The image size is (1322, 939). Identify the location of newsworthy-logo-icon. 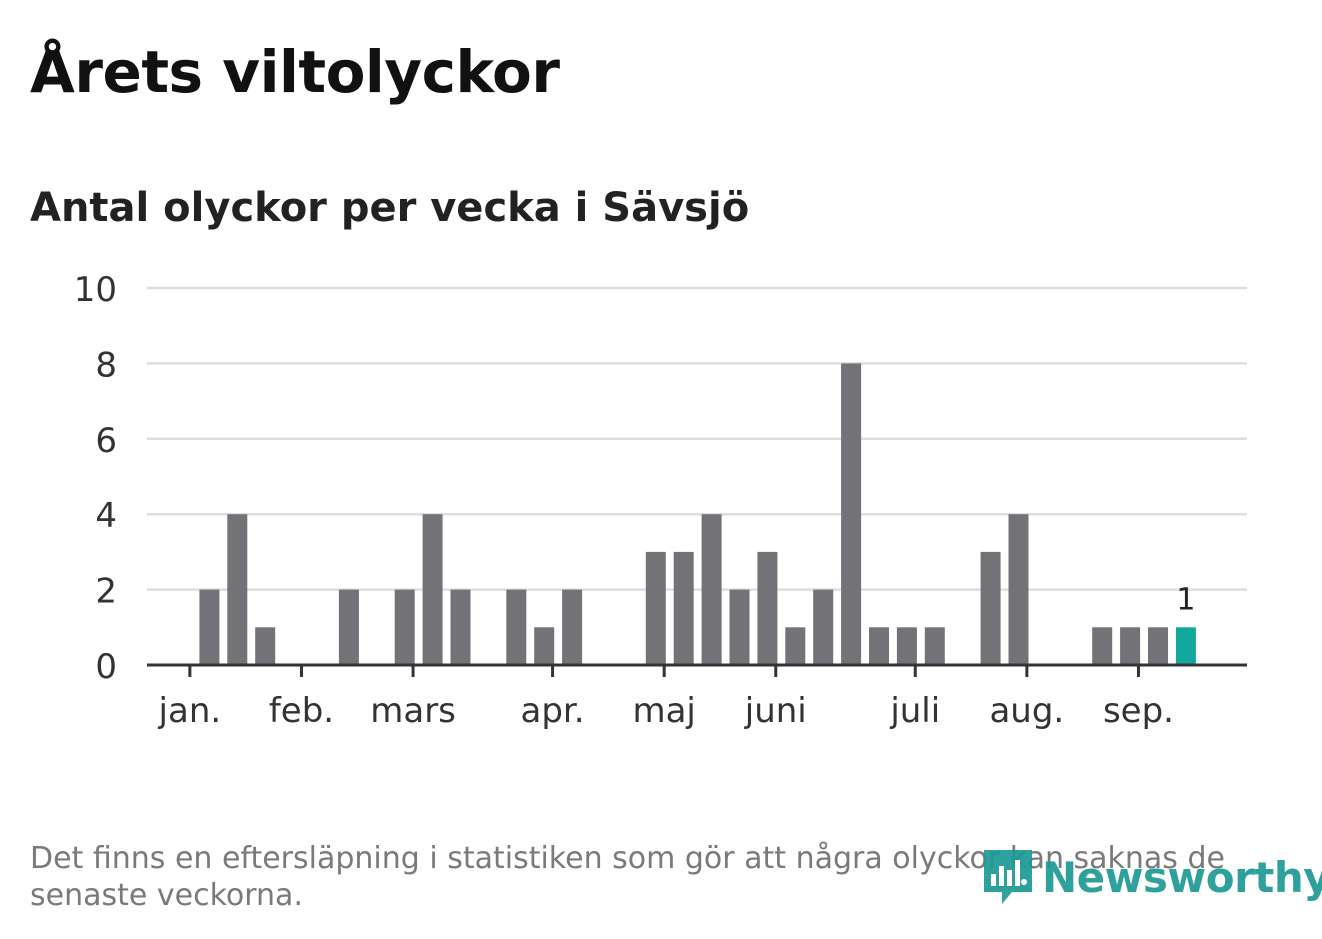
(1008, 877).